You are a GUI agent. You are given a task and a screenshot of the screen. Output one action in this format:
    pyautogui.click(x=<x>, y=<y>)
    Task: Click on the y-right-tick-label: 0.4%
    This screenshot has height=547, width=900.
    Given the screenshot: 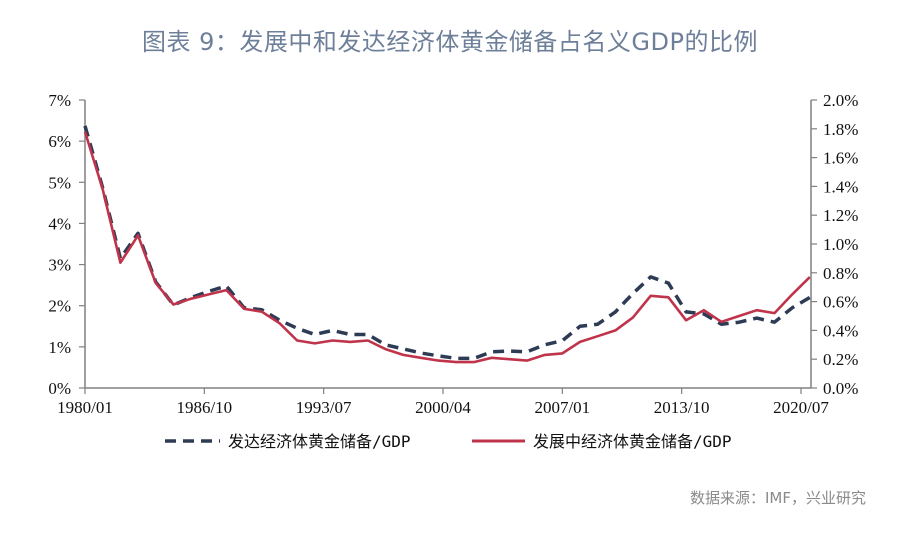 What is the action you would take?
    pyautogui.click(x=840, y=330)
    